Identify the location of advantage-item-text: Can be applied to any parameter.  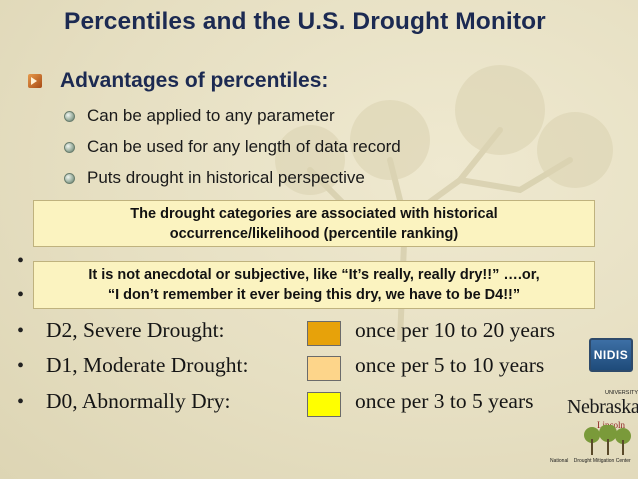
(211, 115).